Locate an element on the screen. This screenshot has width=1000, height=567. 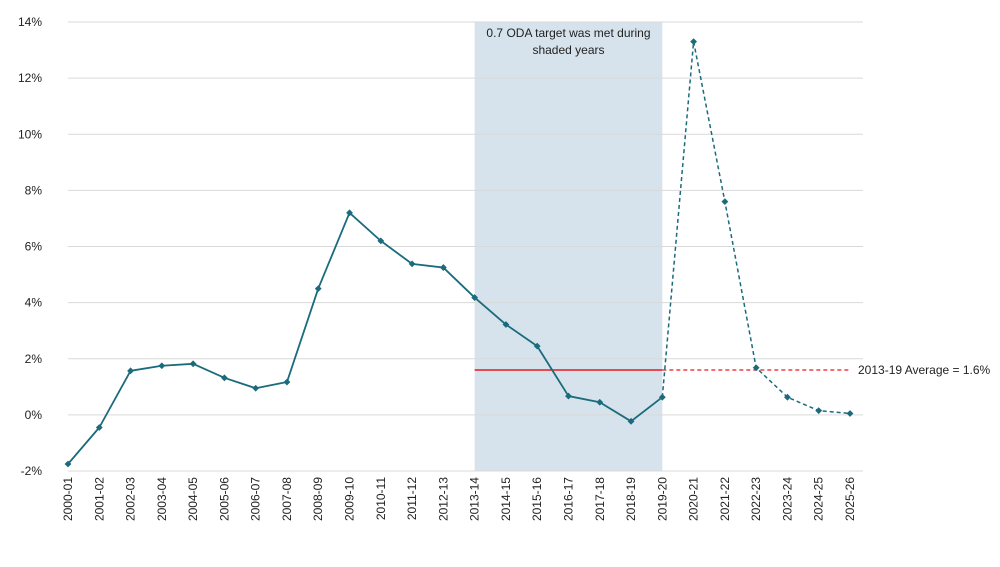
x-tick-label: 2014-15 is located at coordinates (506, 499).